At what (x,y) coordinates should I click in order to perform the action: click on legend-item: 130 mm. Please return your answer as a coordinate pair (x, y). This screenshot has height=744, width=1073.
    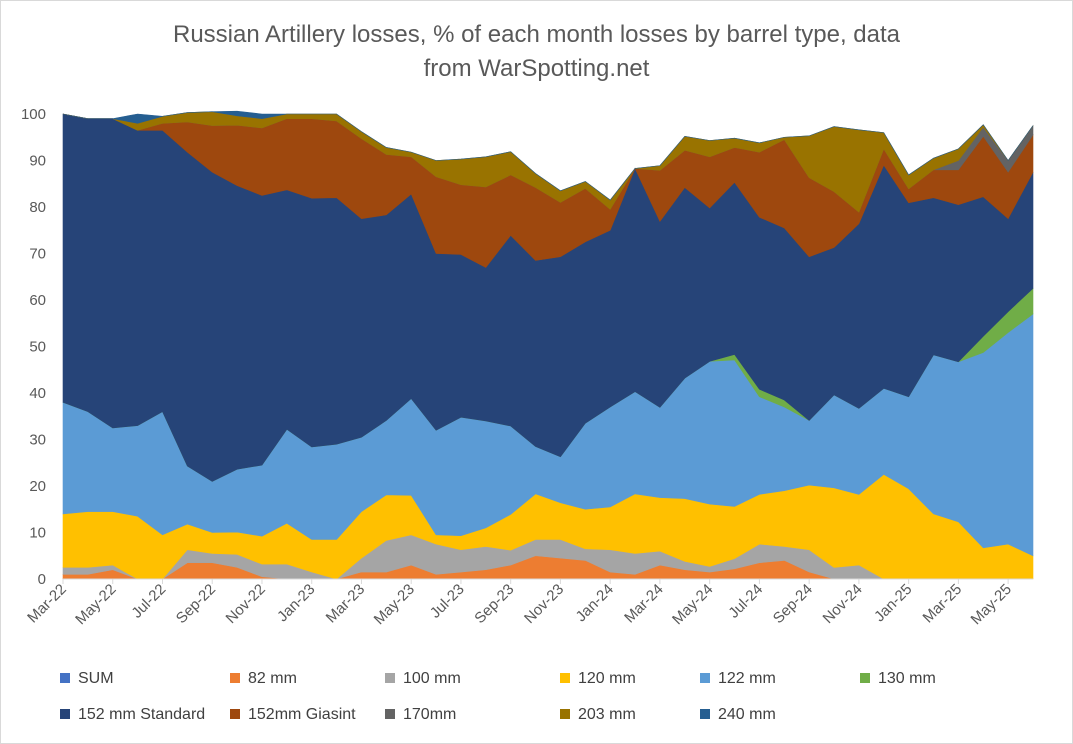
    Looking at the image, I should click on (898, 679).